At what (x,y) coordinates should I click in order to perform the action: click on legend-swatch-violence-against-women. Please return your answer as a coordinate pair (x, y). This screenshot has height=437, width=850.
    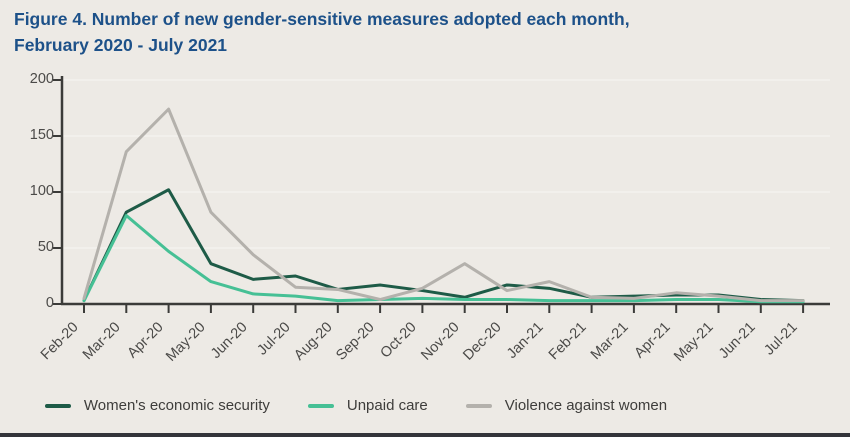
    Looking at the image, I should click on (478, 405).